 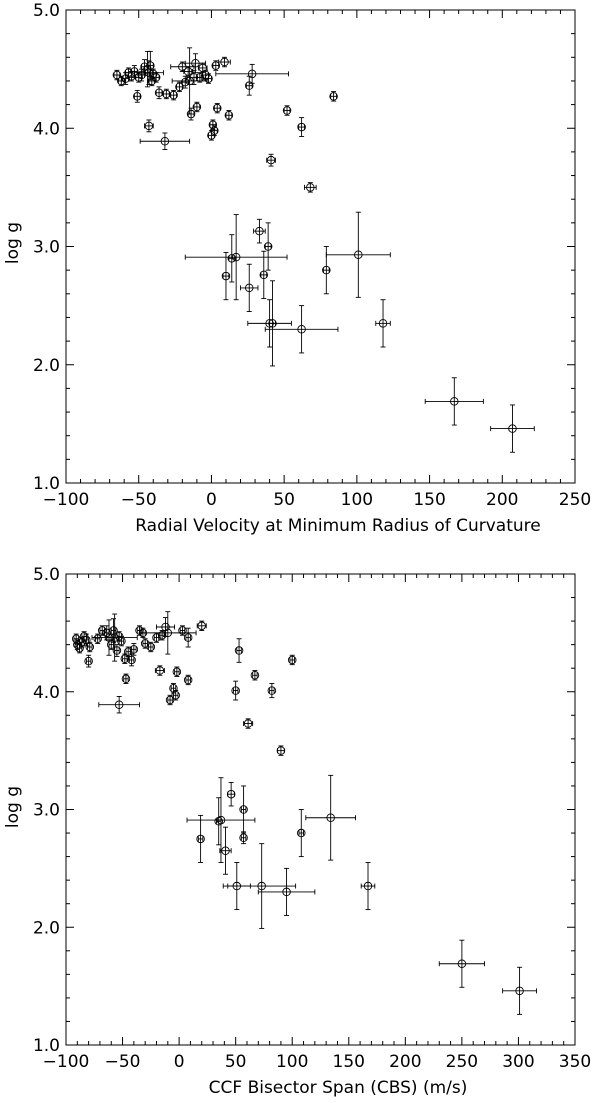 I want to click on x-tick-label: 250, so click(x=575, y=500).